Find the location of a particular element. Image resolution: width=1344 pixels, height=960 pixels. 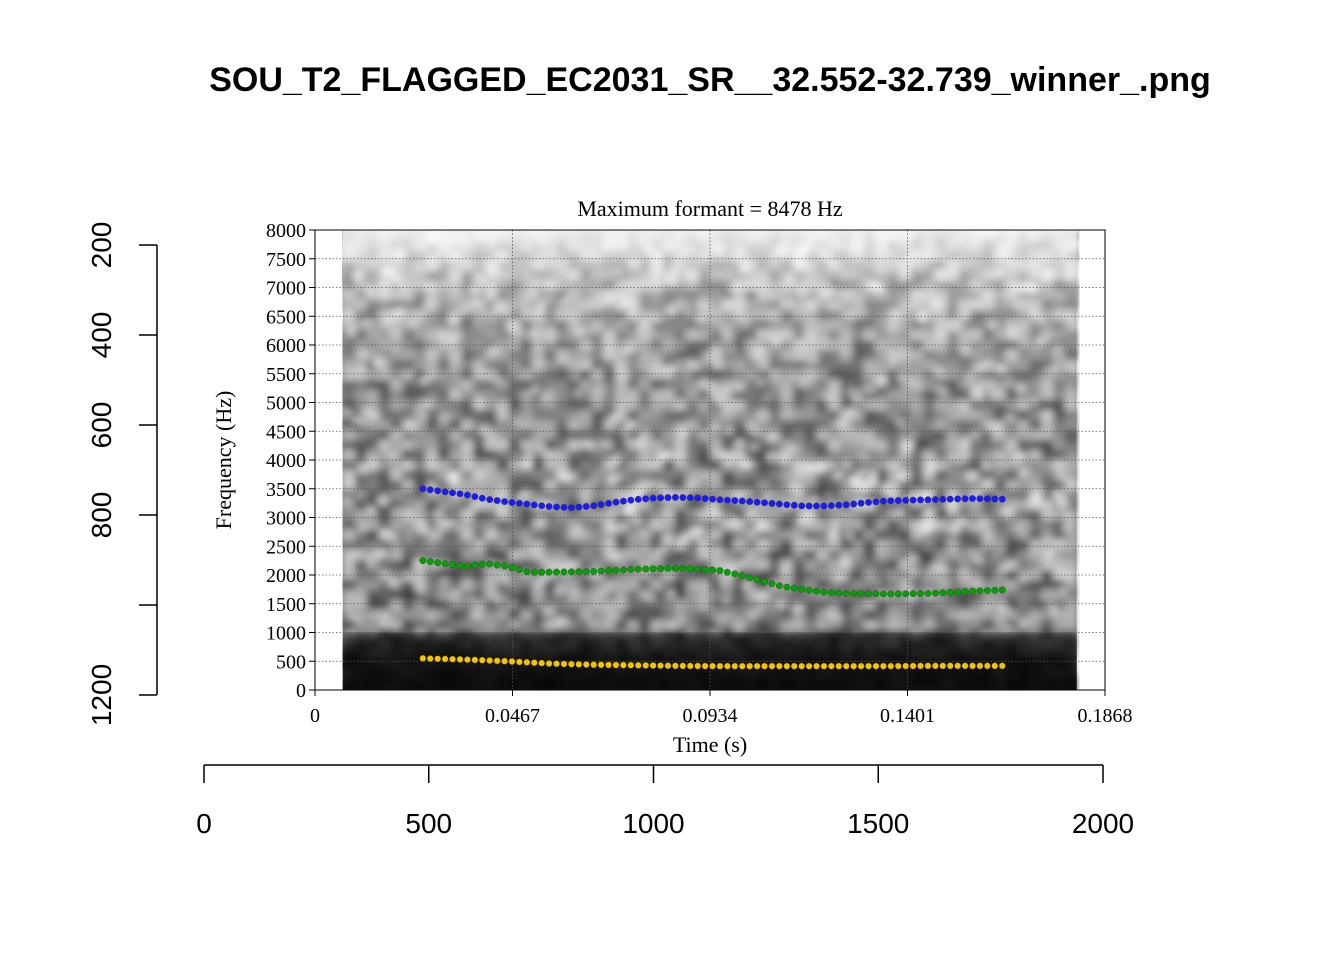

inner-y-tick-label: 2000 is located at coordinates (286, 576).